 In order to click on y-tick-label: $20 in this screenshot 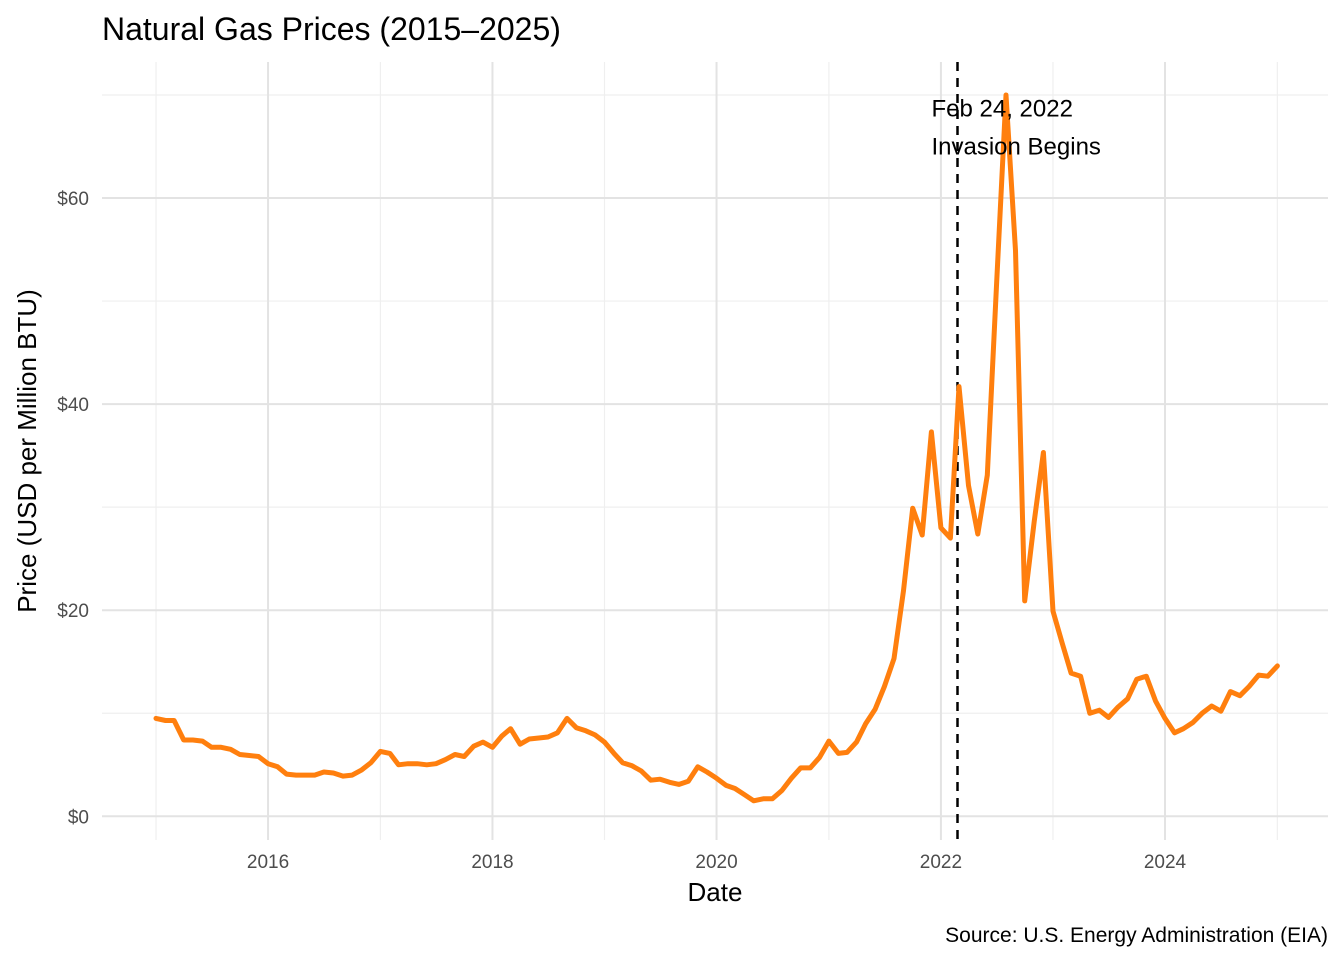, I will do `click(73, 611)`.